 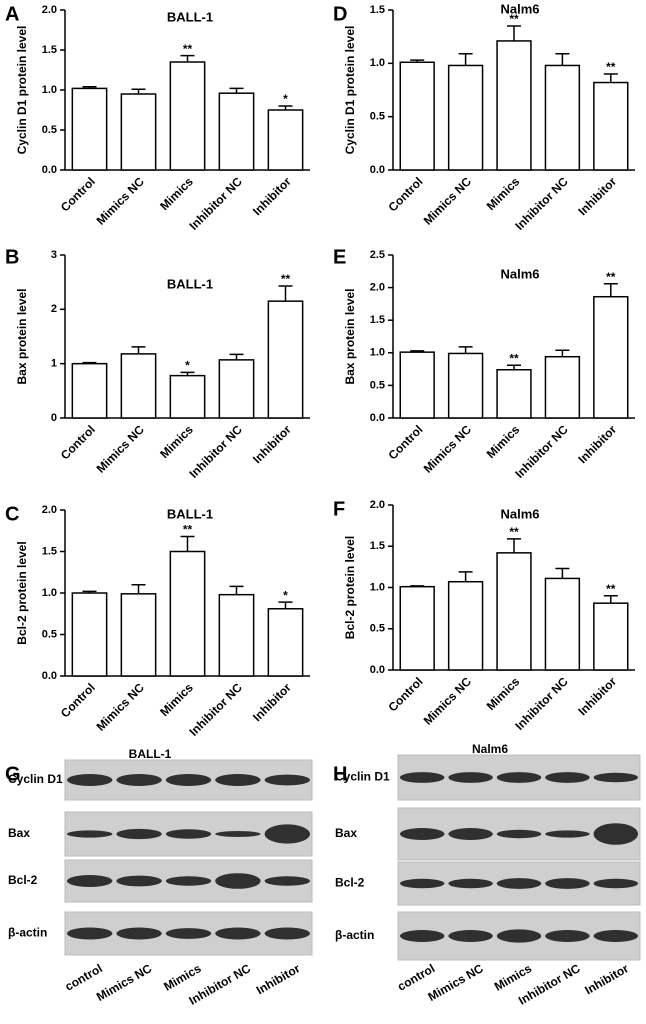 What do you see at coordinates (350, 883) in the screenshot?
I see `blot-row-label: Bcl-2` at bounding box center [350, 883].